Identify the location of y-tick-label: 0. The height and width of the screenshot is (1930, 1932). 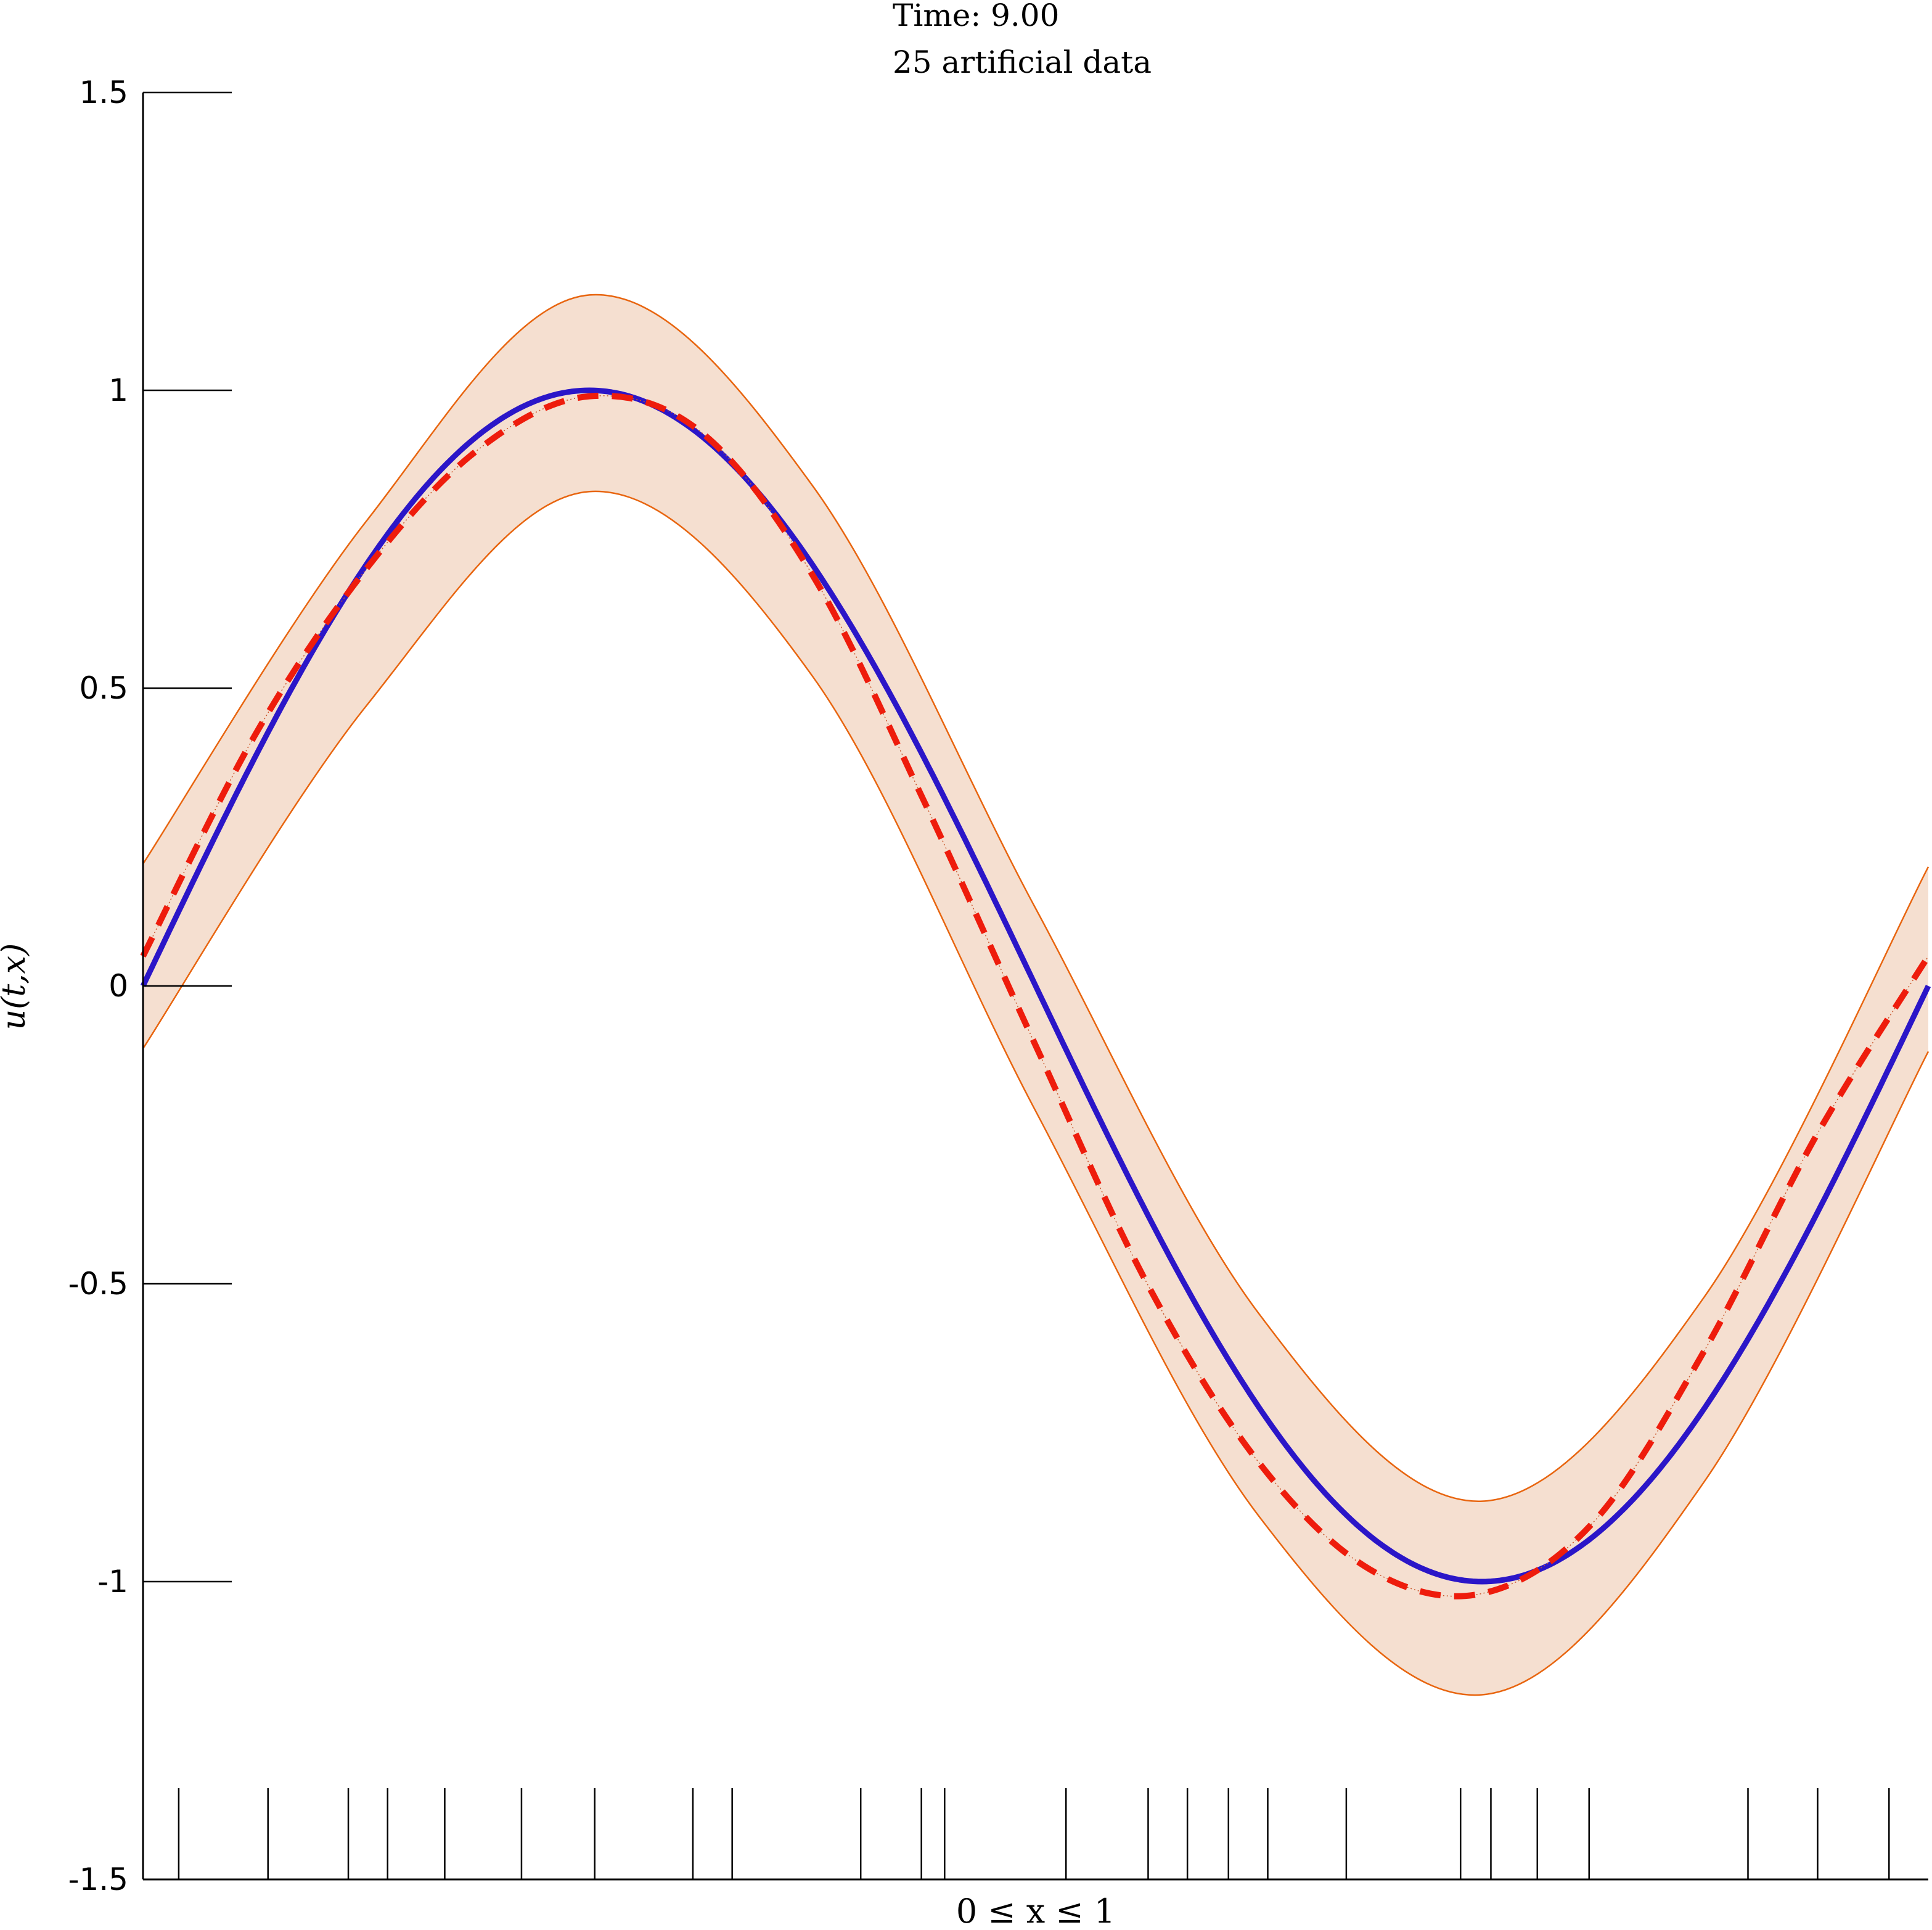
(118, 986).